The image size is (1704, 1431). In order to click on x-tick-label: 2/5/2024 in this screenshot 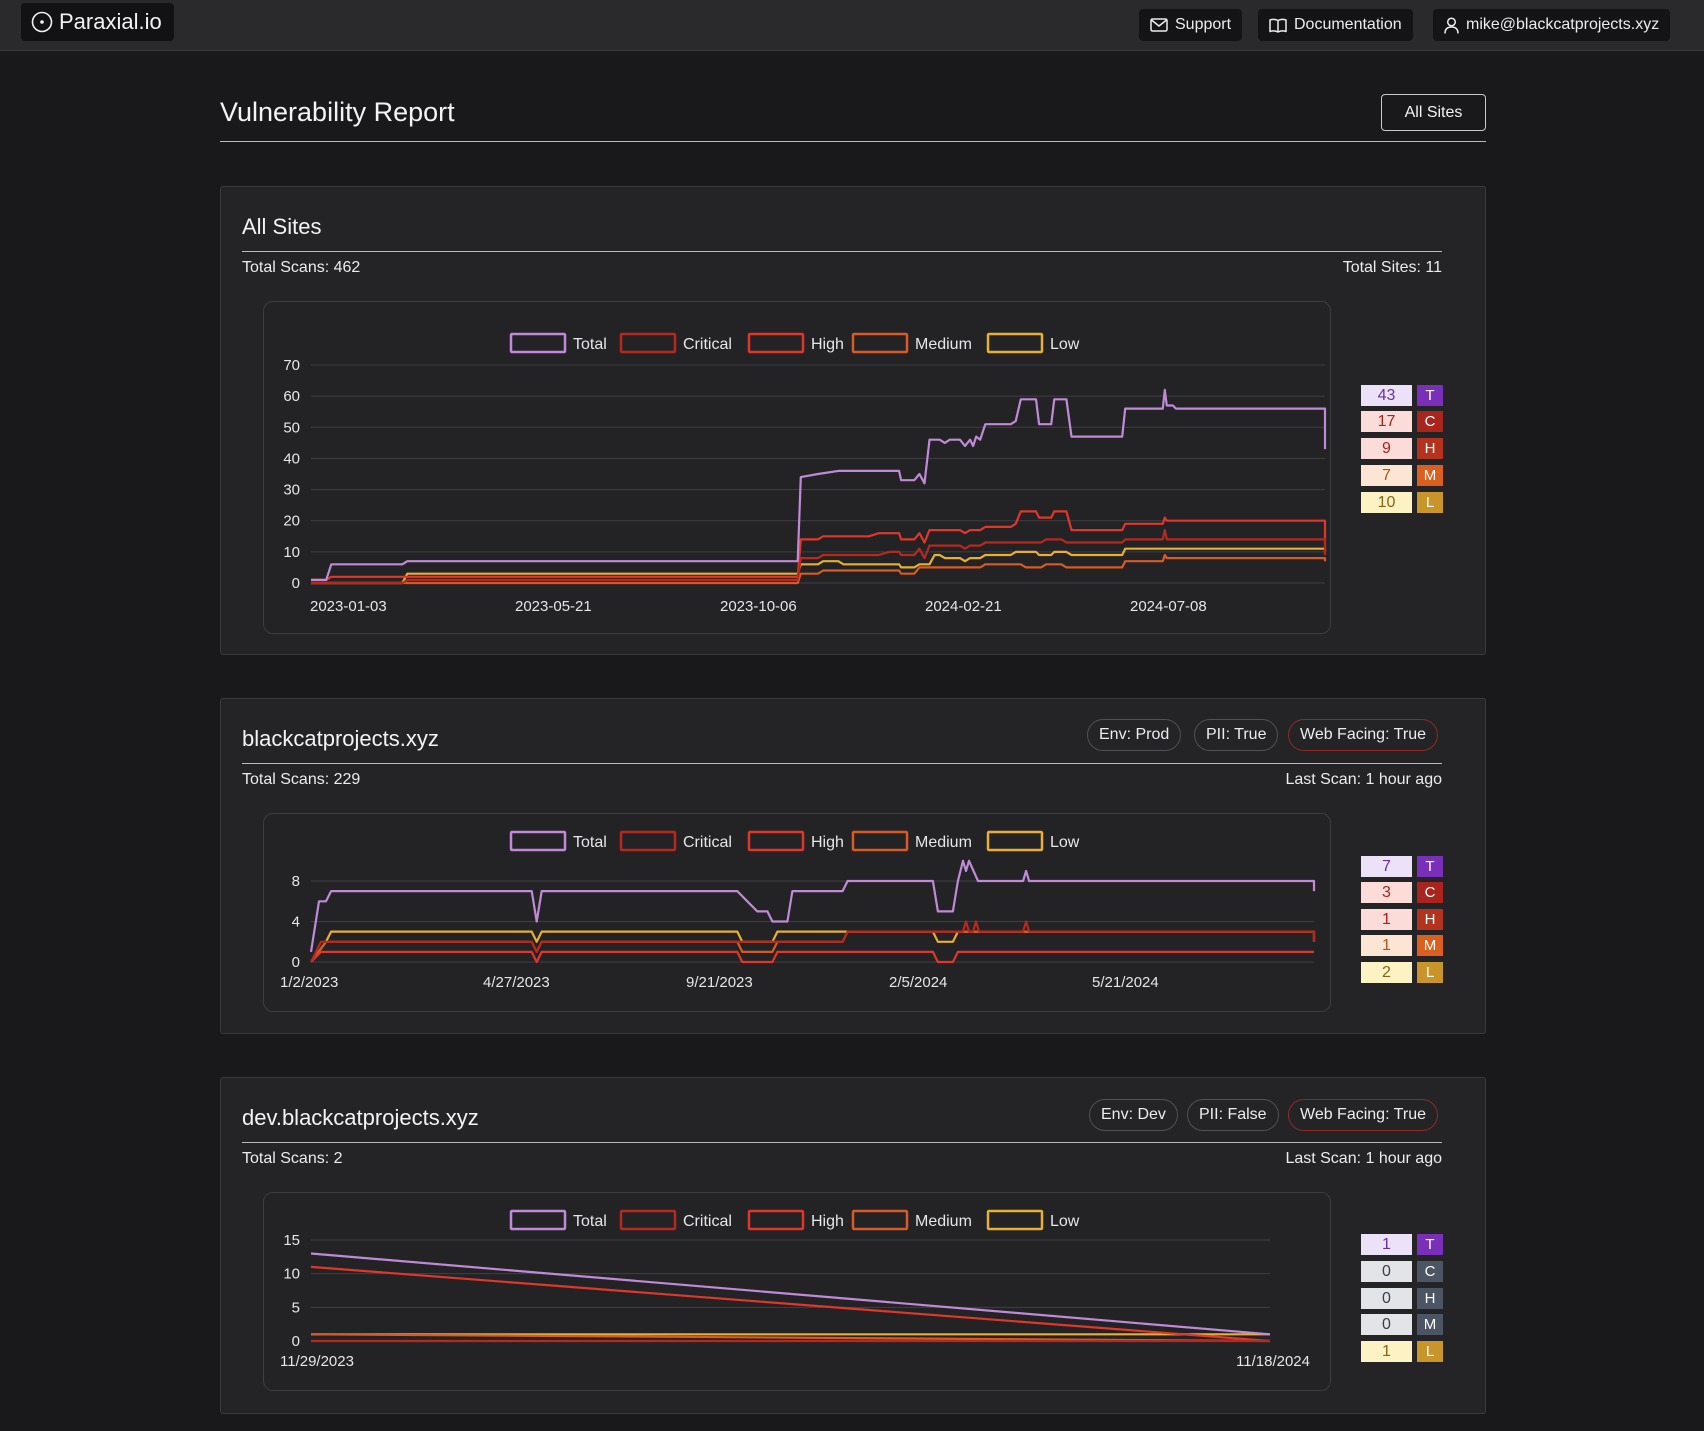, I will do `click(918, 982)`.